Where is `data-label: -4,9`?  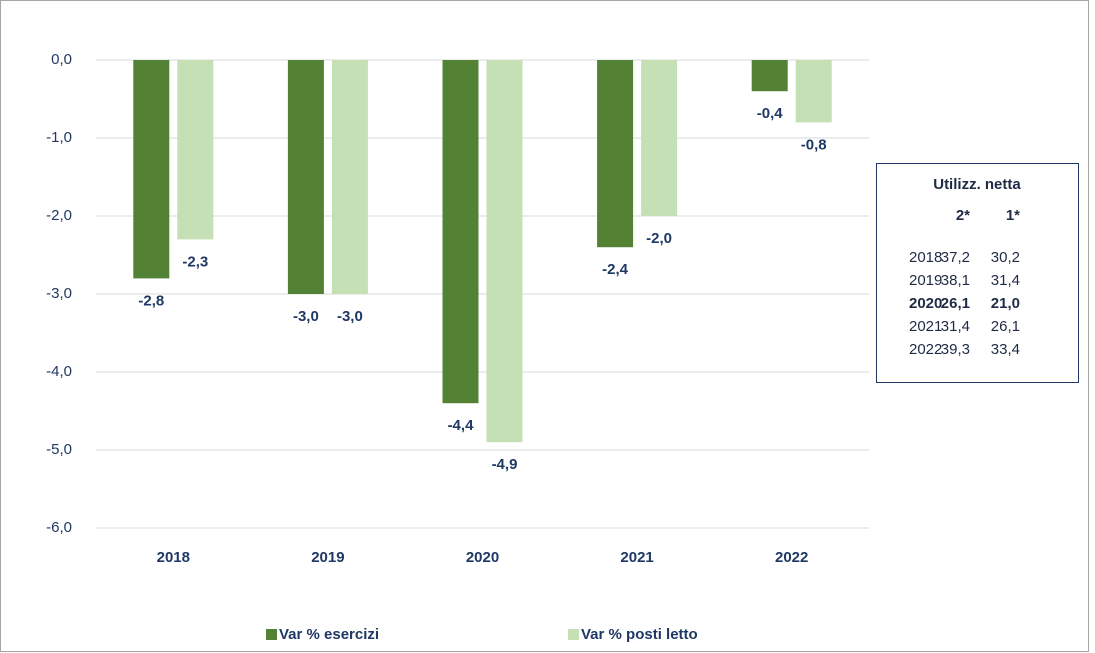 data-label: -4,9 is located at coordinates (505, 464).